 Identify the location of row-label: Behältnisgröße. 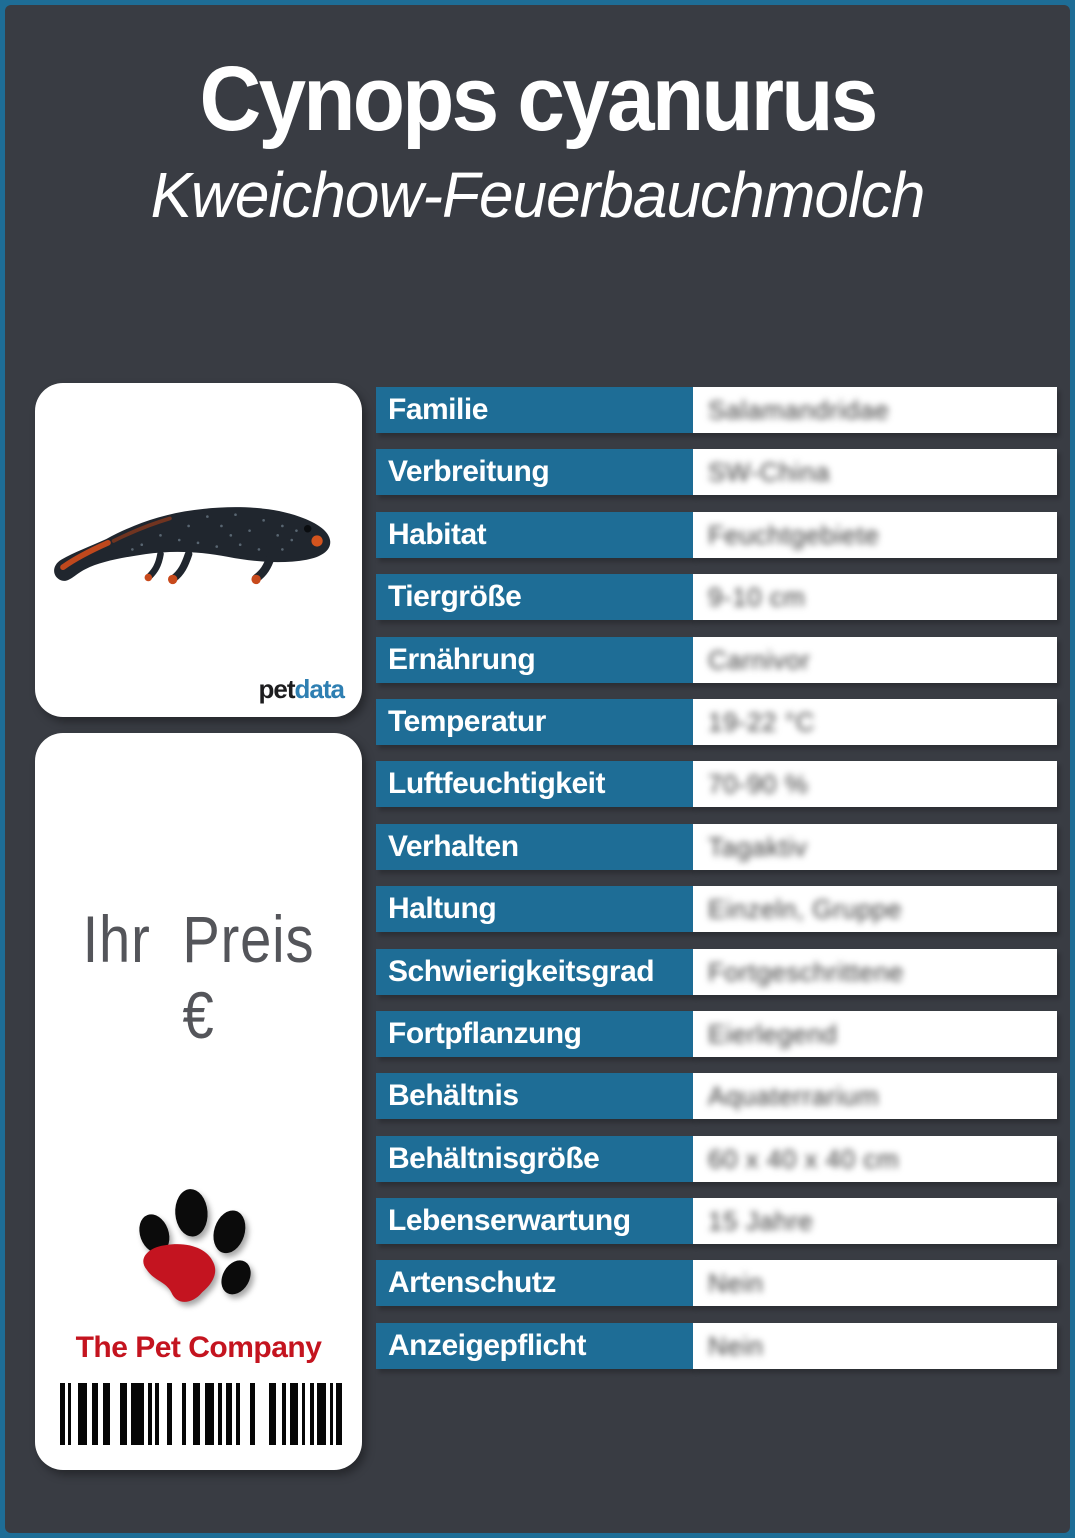
(534, 1158).